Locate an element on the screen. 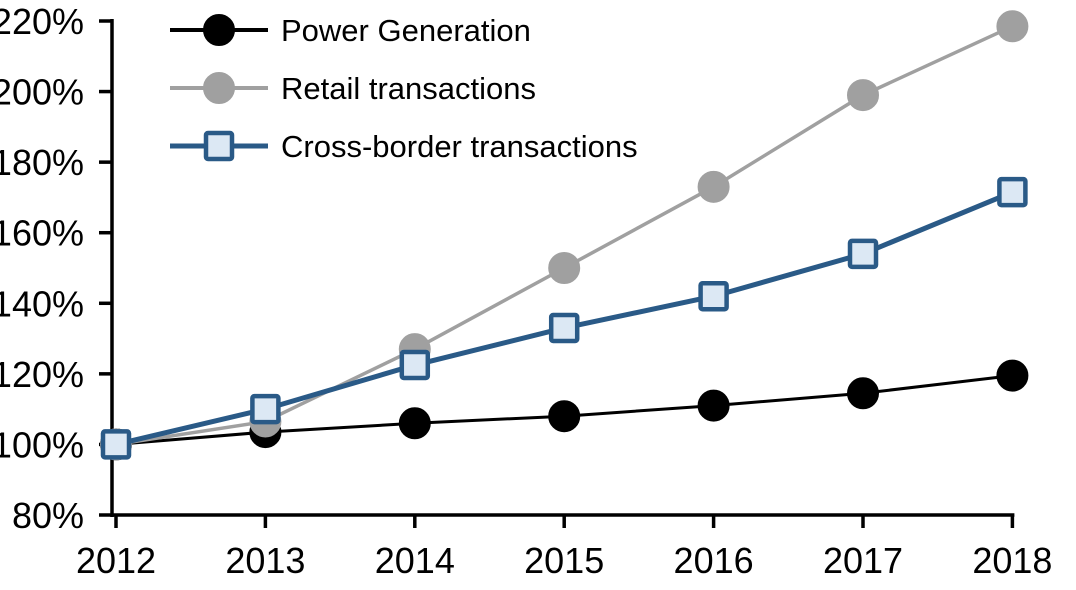 This screenshot has width=1076, height=590. marker-power-generation-2016 is located at coordinates (713, 405).